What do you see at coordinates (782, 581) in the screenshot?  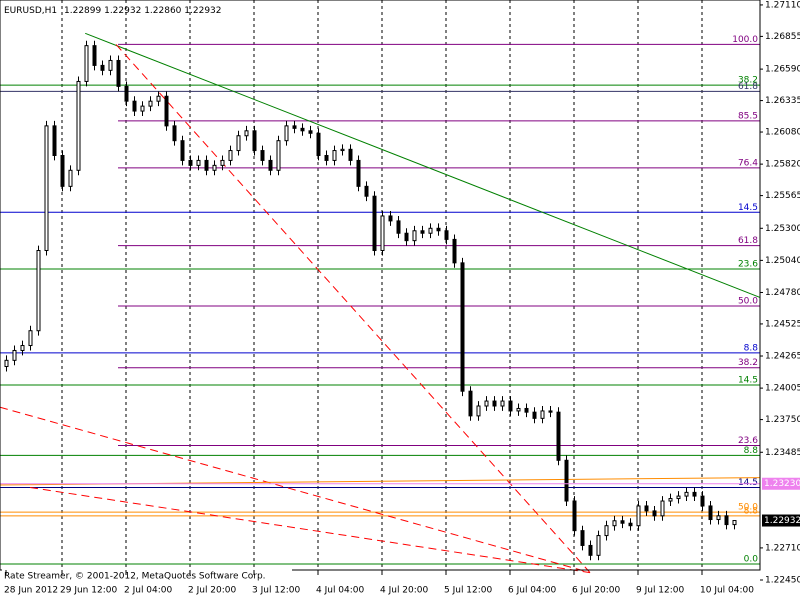 I see `y-tick-label: 1.22450` at bounding box center [782, 581].